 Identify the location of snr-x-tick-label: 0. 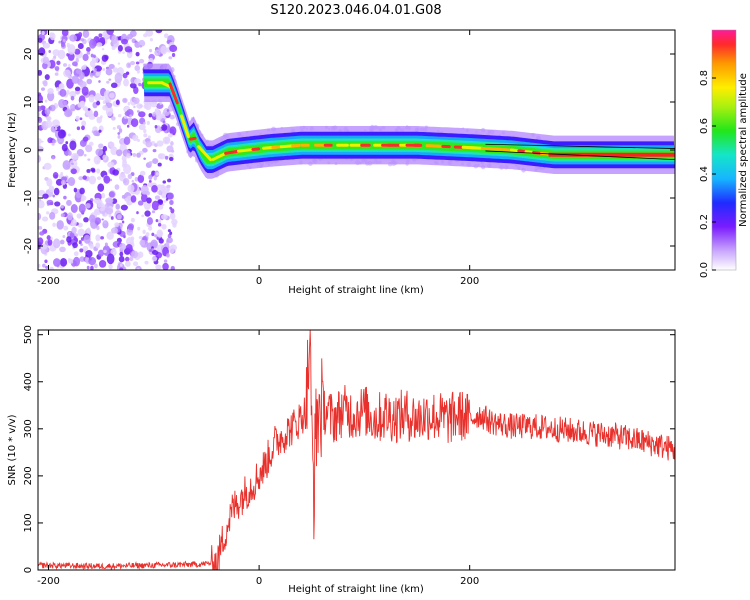
(259, 581).